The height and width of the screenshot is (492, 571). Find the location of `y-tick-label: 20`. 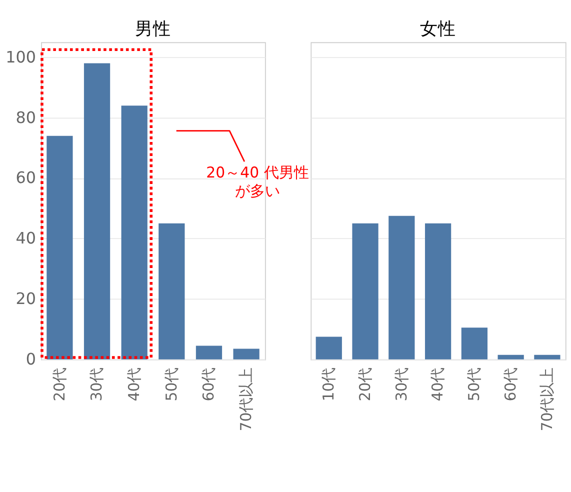

y-tick-label: 20 is located at coordinates (26, 298).